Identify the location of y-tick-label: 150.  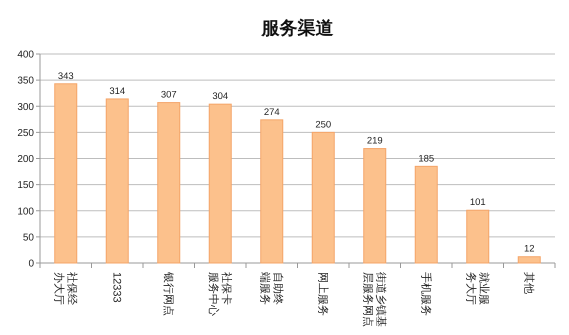
(25, 186).